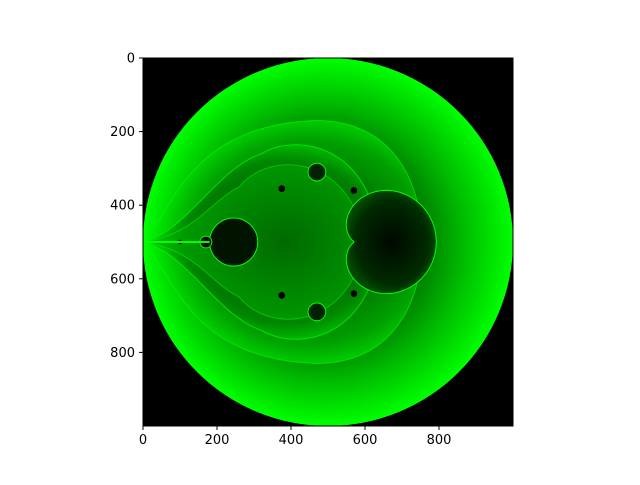  Describe the element at coordinates (122, 206) in the screenshot. I see `y-tick-label: 400` at that location.